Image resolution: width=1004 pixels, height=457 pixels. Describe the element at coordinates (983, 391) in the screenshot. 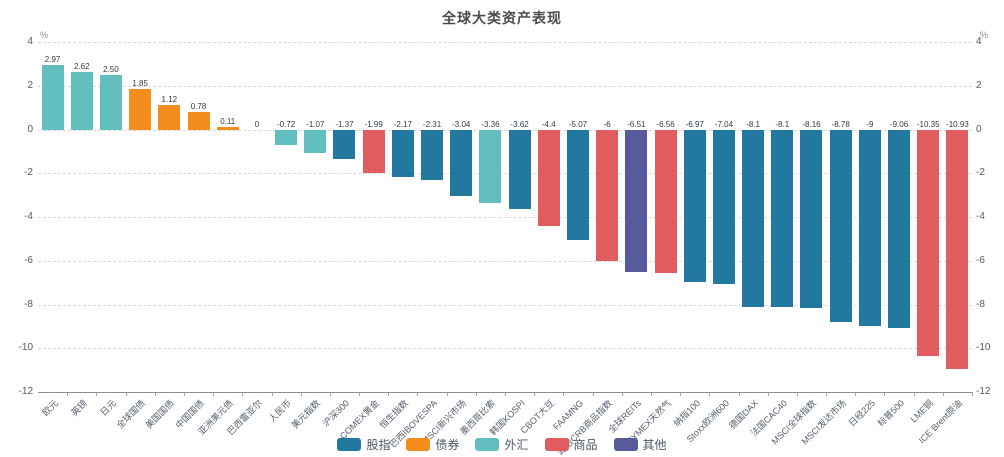

I see `y-axis-tick-label-right: -12` at that location.